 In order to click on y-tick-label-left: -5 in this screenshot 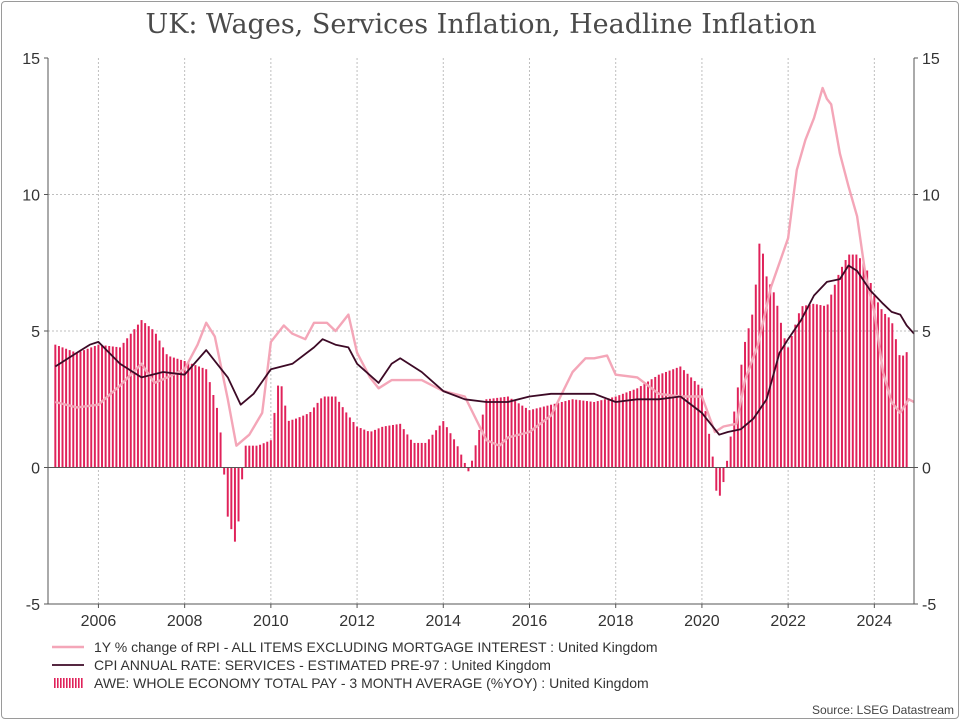, I will do `click(33, 605)`.